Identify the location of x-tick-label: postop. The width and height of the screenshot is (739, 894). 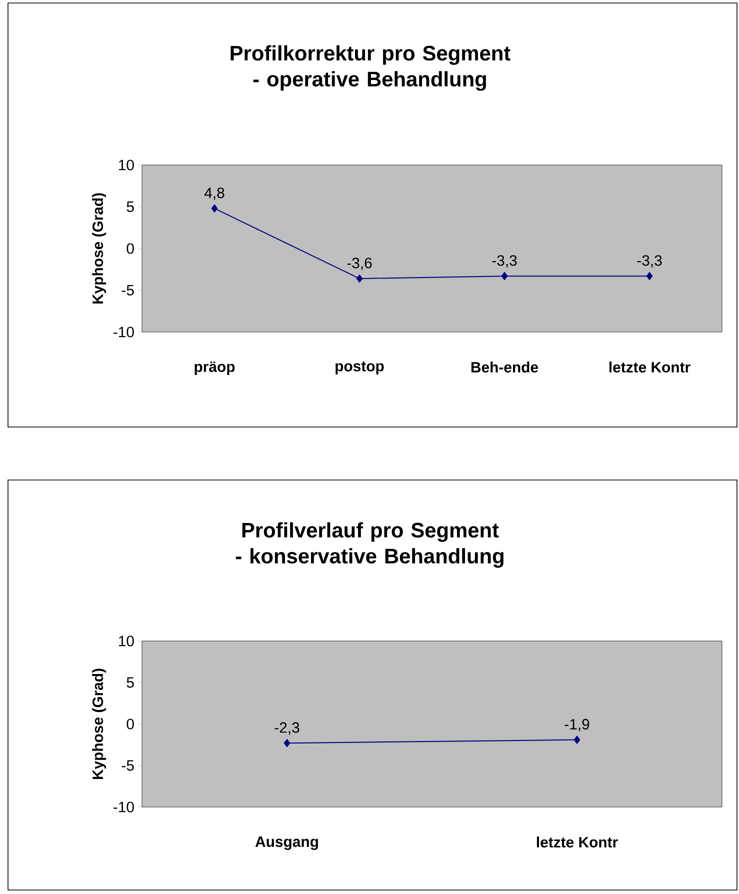
(360, 368).